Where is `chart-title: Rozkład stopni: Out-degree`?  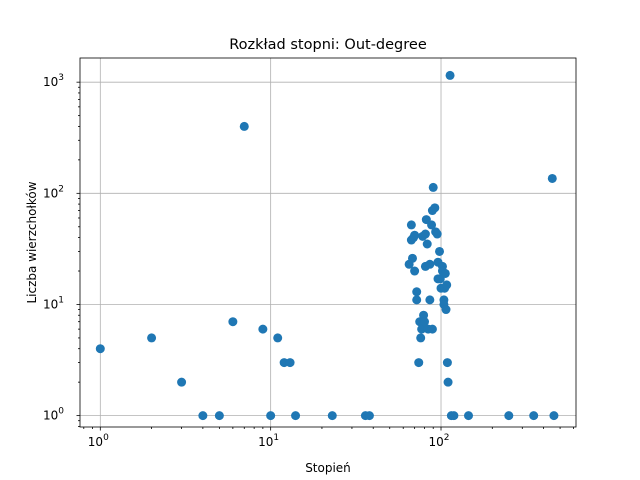
chart-title: Rozkład stopni: Out-degree is located at coordinates (328, 45).